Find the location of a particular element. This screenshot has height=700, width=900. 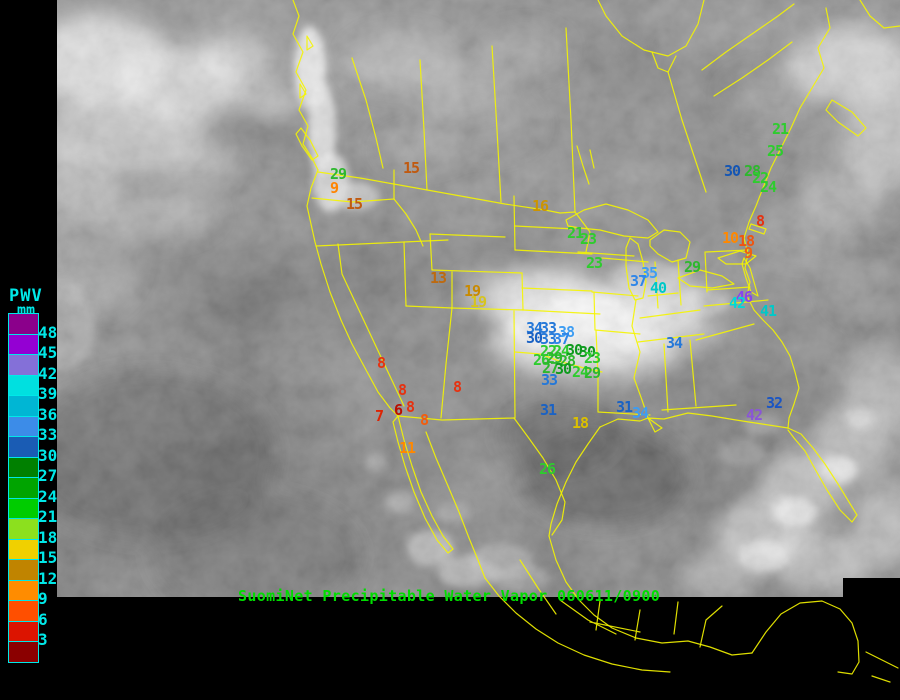

station-value: 40 is located at coordinates (658, 288).